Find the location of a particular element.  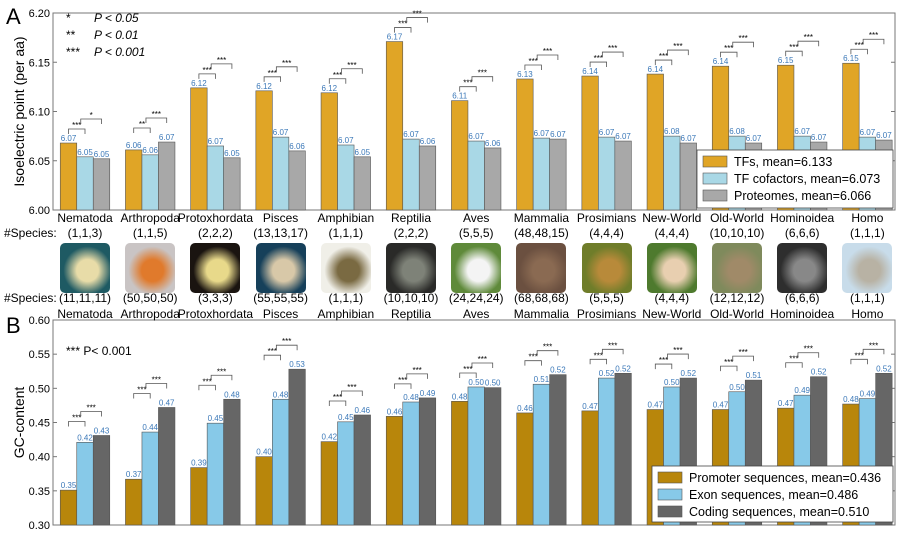

bar-B-prosimians-s0 is located at coordinates (590, 468).